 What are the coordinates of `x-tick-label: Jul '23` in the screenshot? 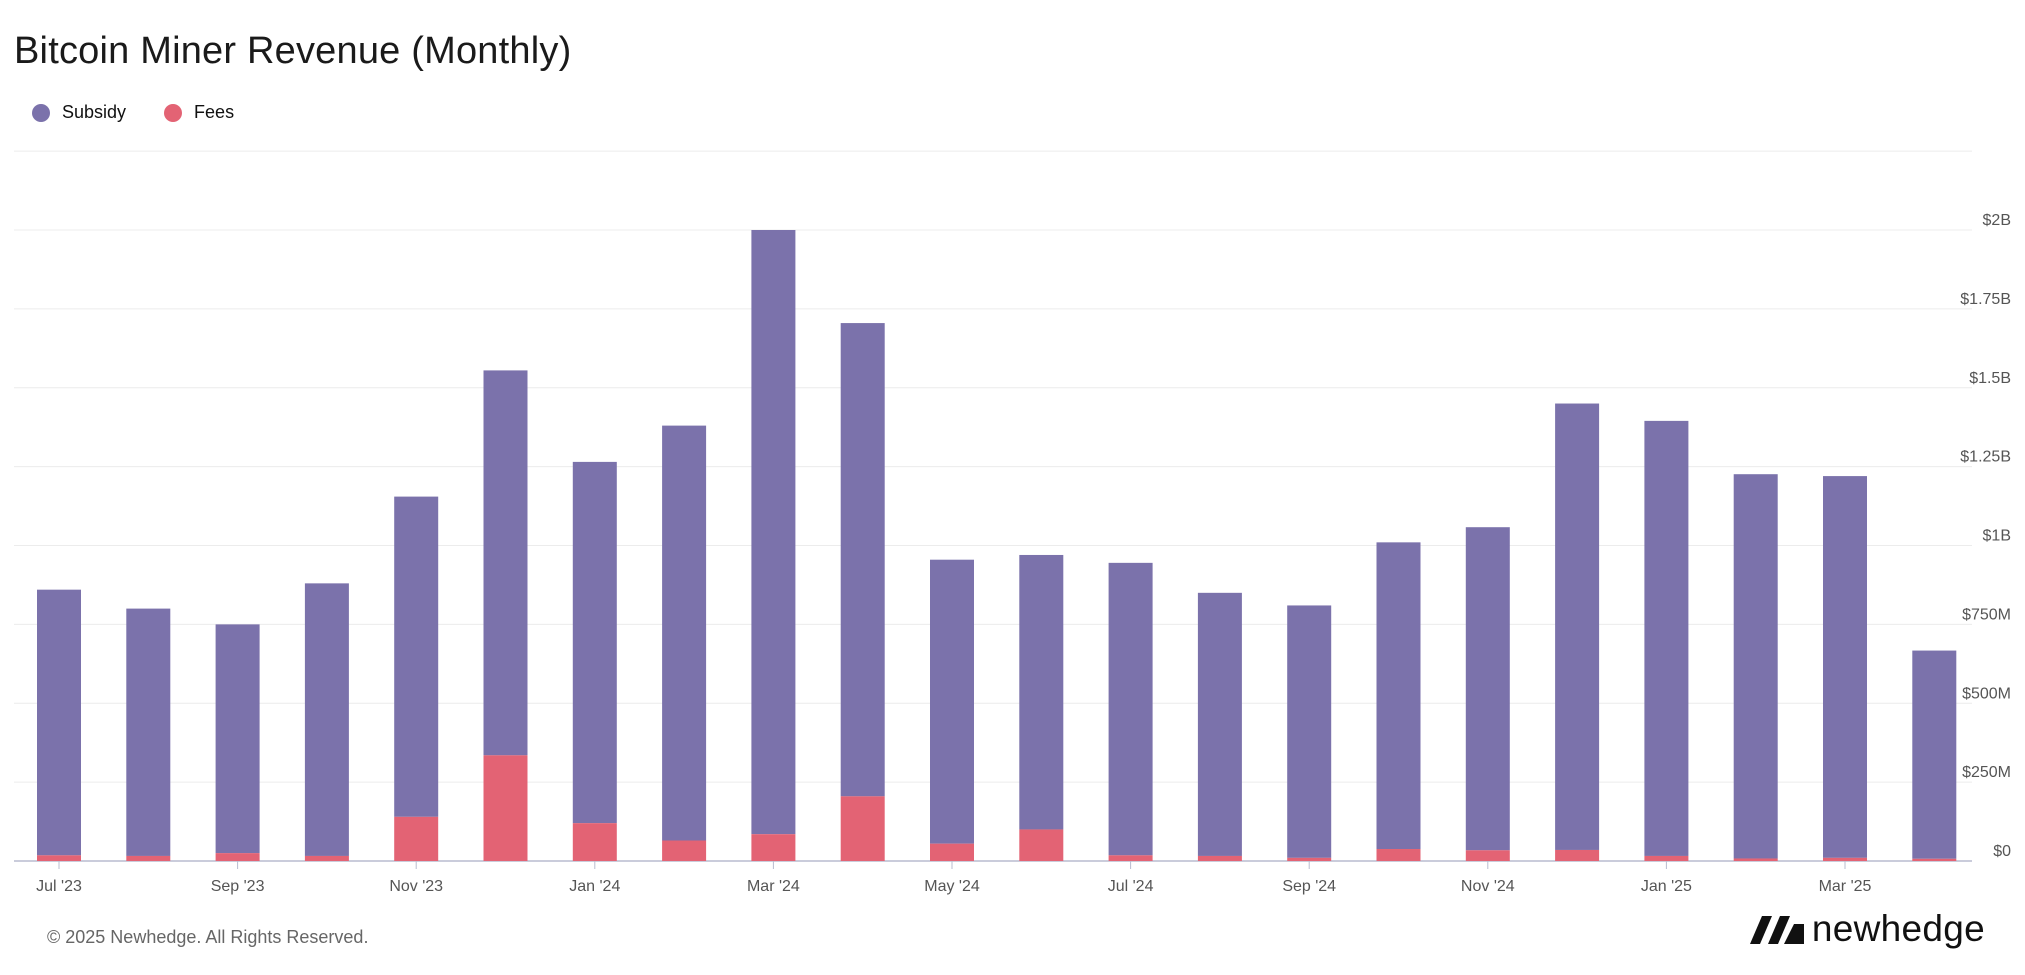 It's located at (59, 886).